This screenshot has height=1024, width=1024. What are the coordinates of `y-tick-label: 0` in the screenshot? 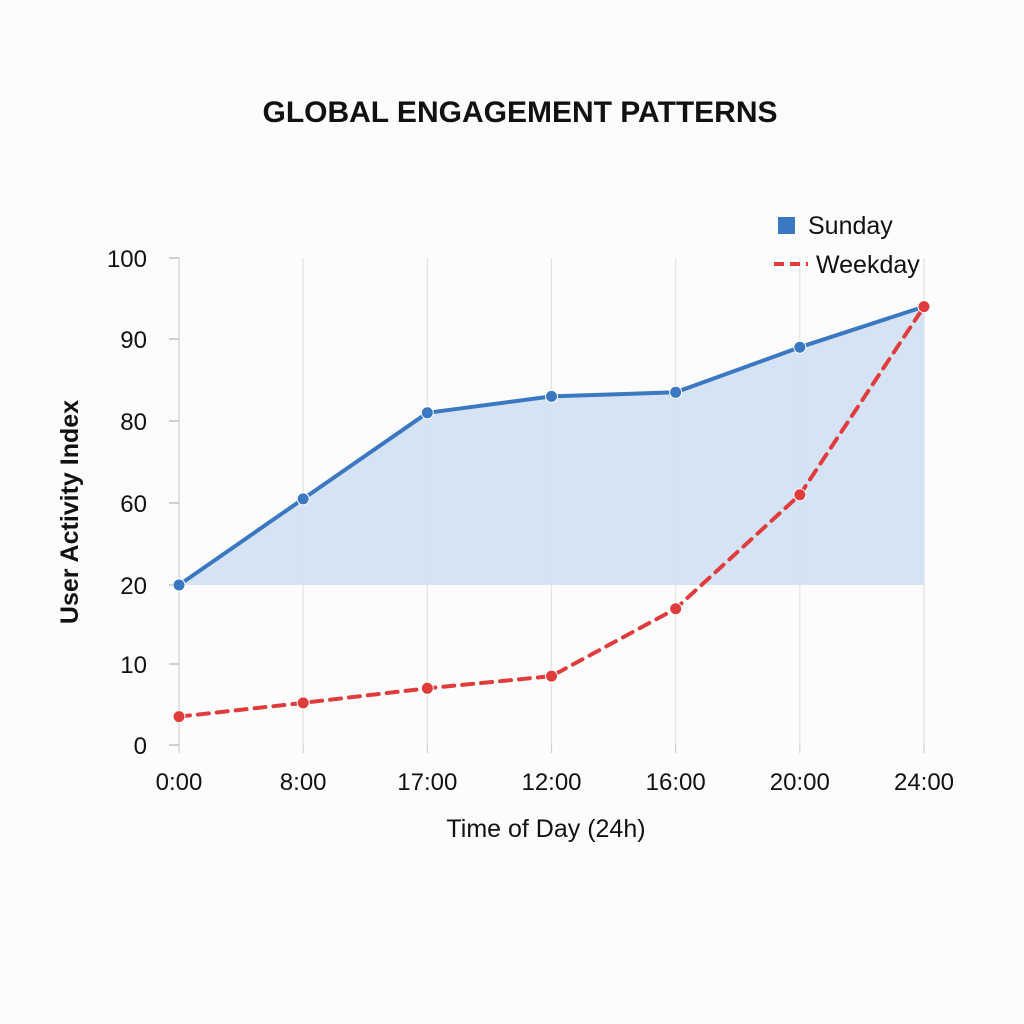 It's located at (140, 746).